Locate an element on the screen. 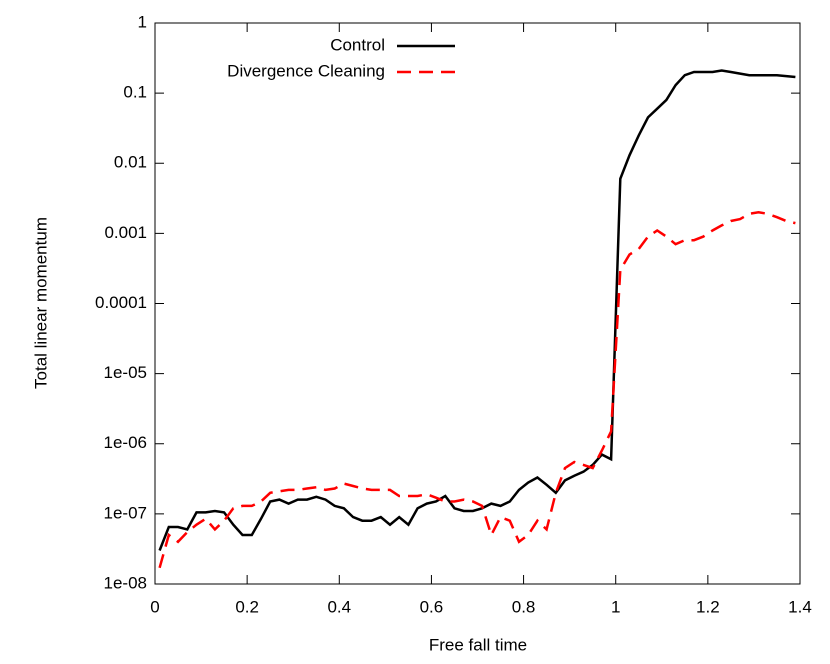 The height and width of the screenshot is (664, 830). x-tick-label: 1.4 is located at coordinates (800, 606).